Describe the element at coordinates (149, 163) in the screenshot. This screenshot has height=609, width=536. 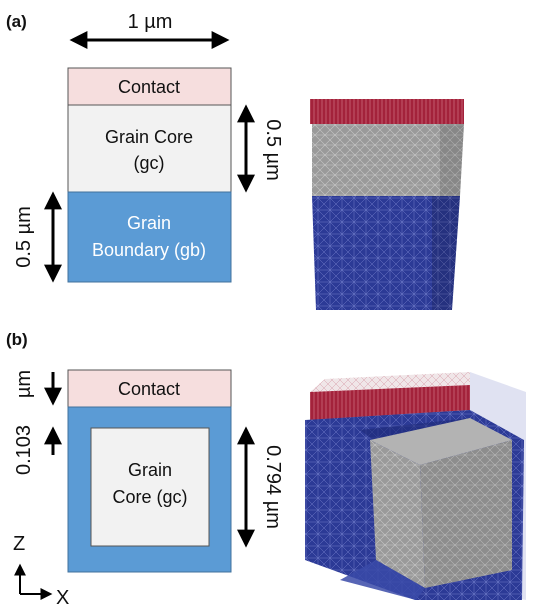
I see `grain-core-label-line2: (gc)` at that location.